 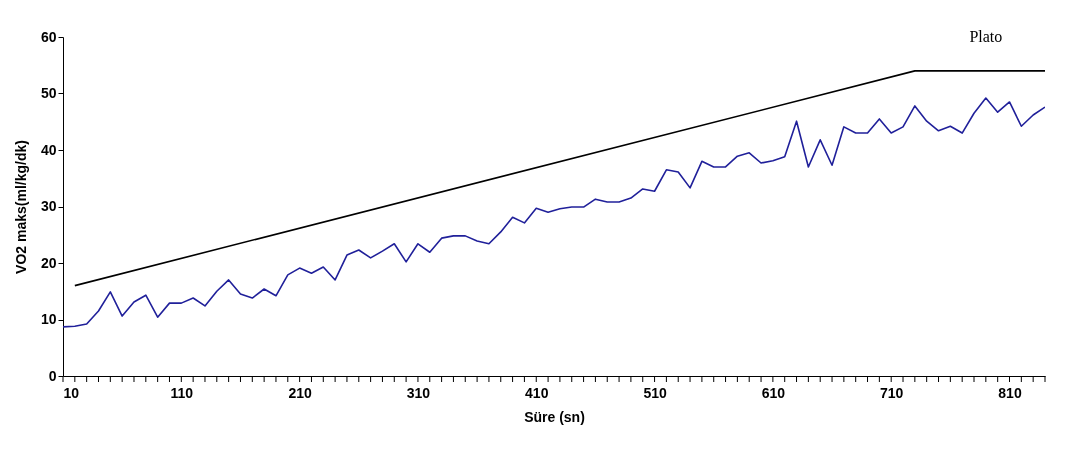 What do you see at coordinates (20, 207) in the screenshot?
I see `y-axis-title: VO2 maks(ml/kg/dk)` at bounding box center [20, 207].